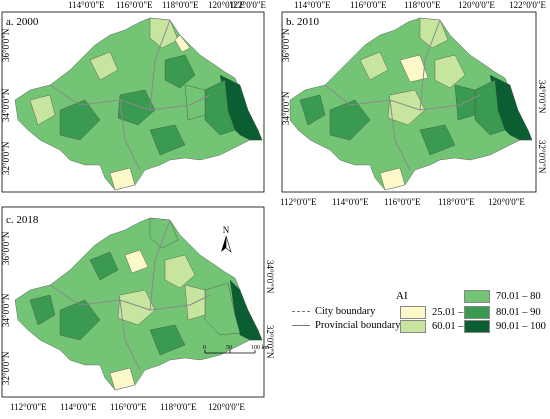 The height and width of the screenshot is (419, 550). I want to click on legend-provincial-boundary: Provincial boundary, so click(346, 325).